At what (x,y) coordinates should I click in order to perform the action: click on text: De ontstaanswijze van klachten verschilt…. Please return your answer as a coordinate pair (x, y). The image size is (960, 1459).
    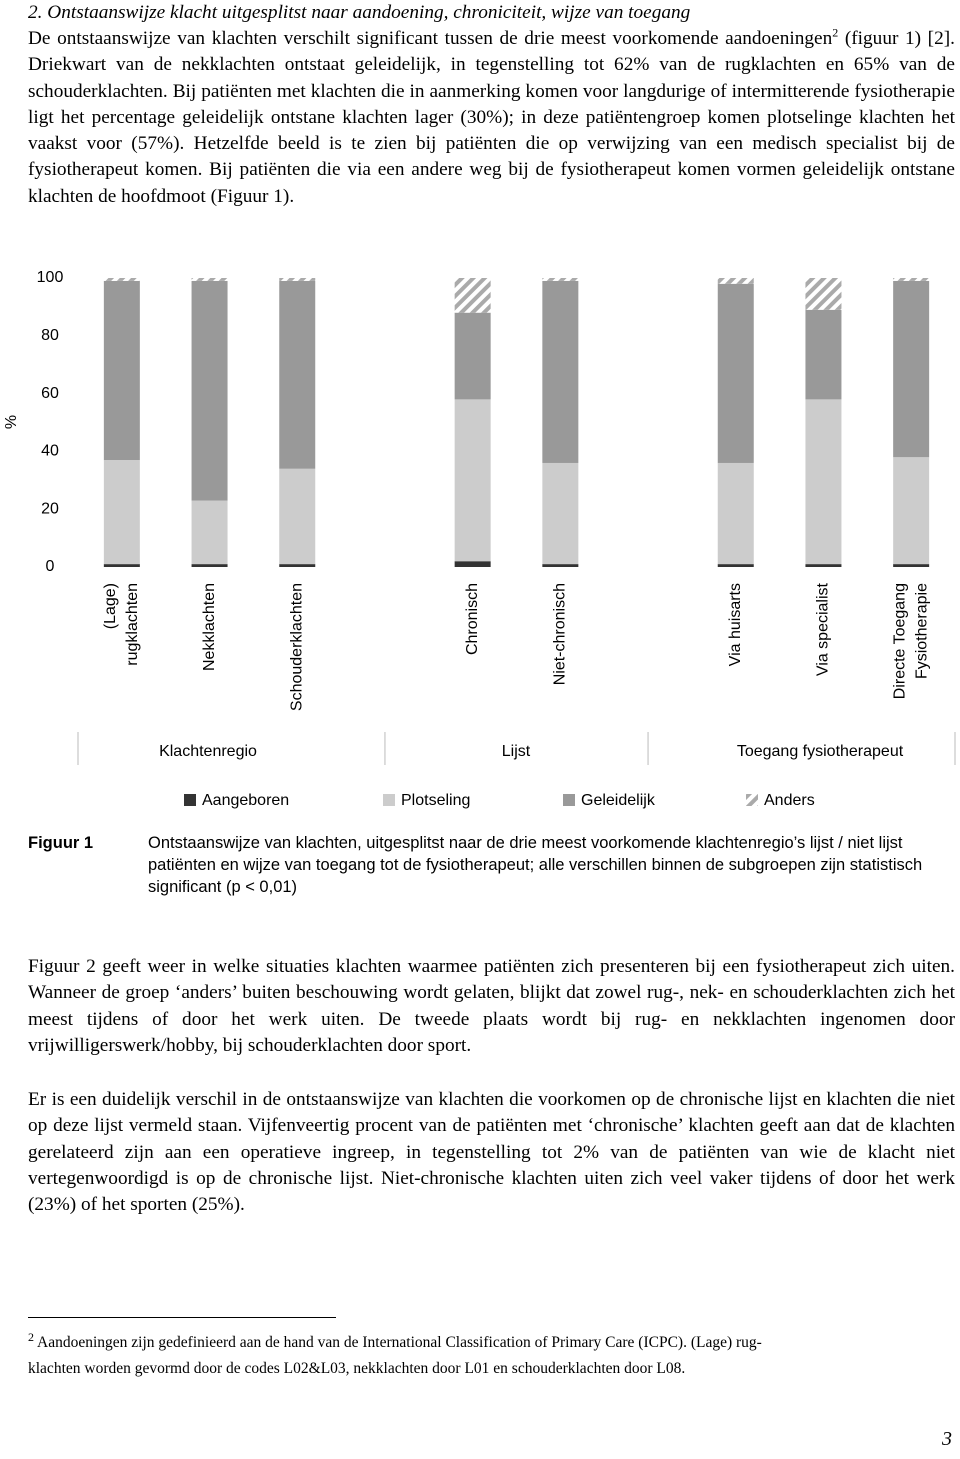
    Looking at the image, I should click on (430, 38).